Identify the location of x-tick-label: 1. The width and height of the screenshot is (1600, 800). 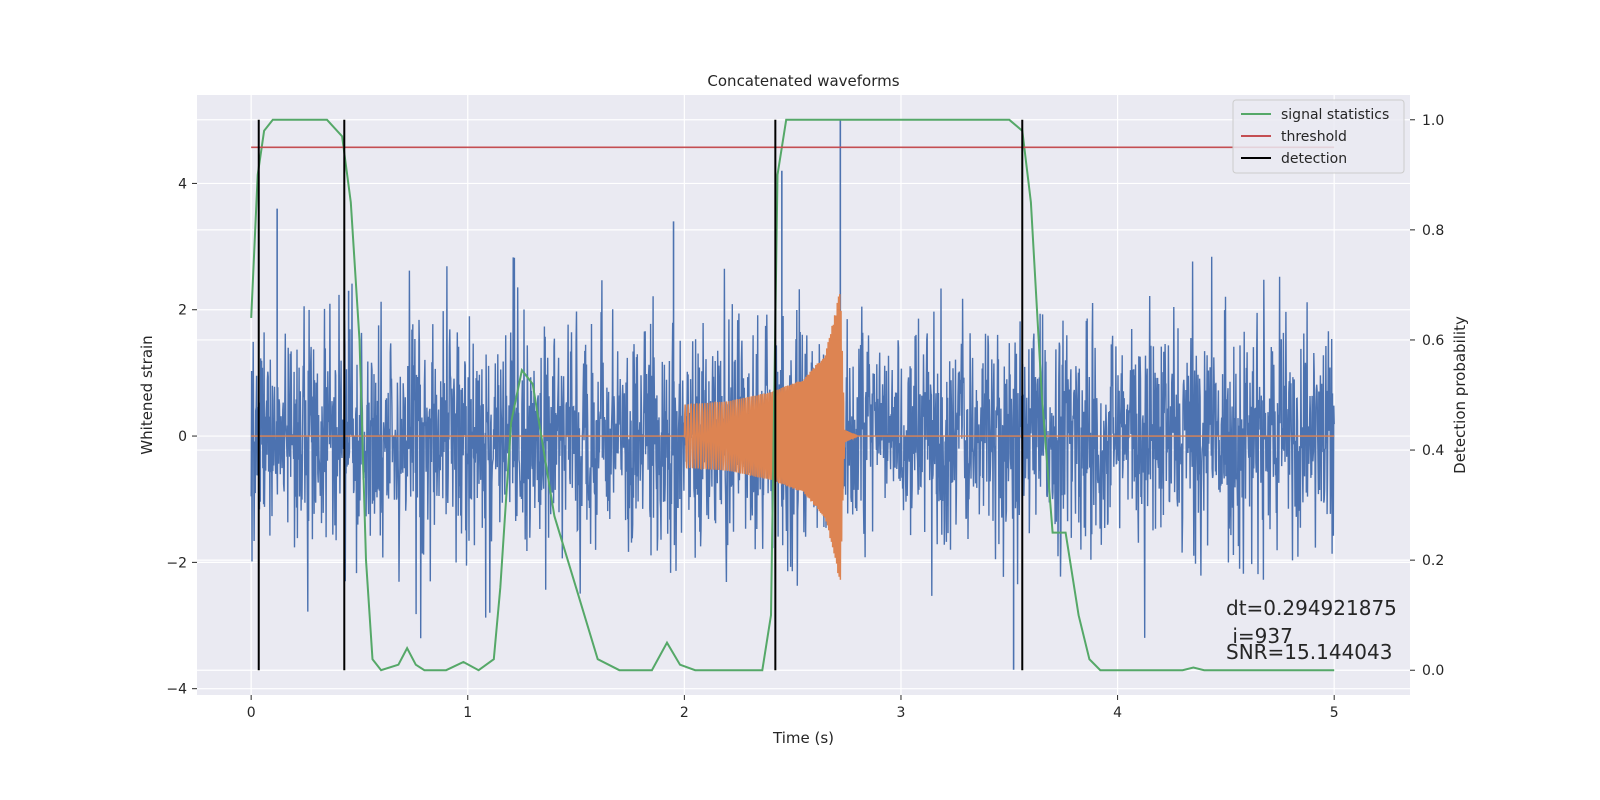
(467, 713).